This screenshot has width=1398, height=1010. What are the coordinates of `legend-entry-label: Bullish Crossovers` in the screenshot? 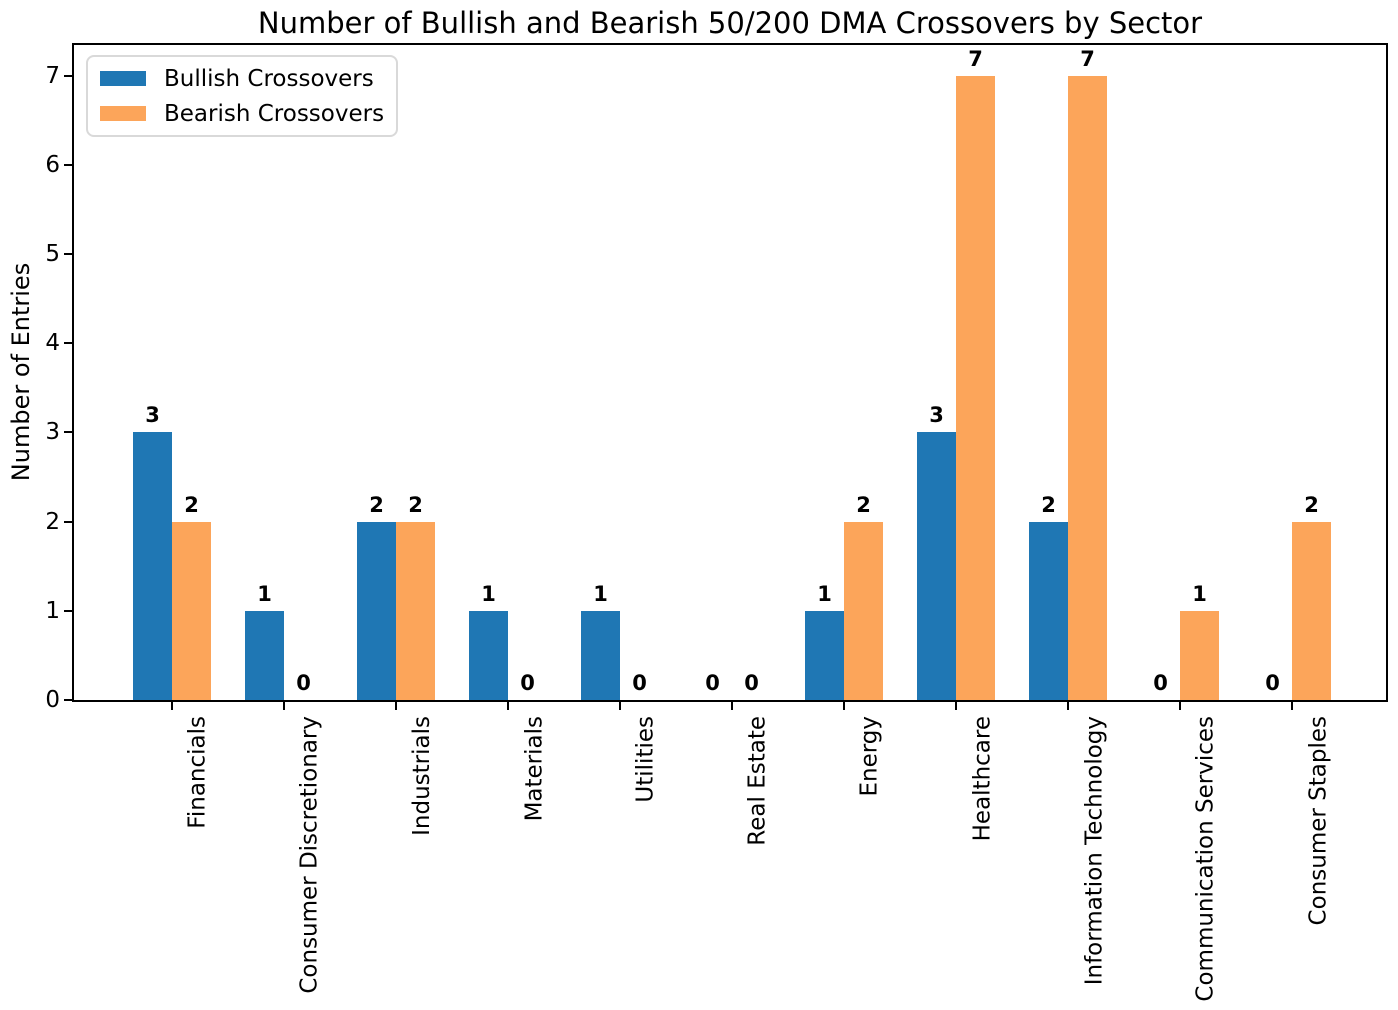 It's located at (269, 78).